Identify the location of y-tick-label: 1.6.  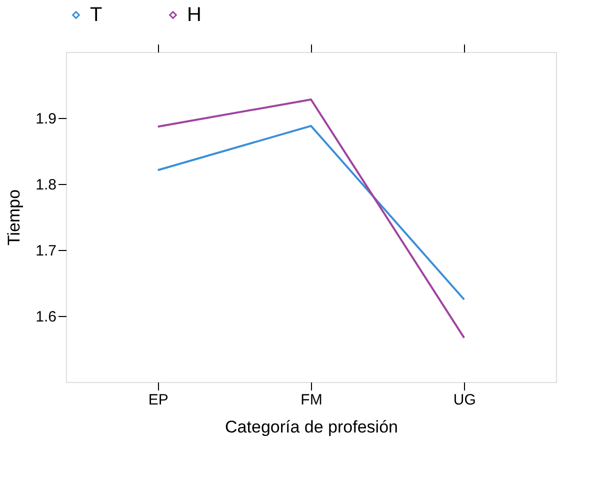
(46, 317).